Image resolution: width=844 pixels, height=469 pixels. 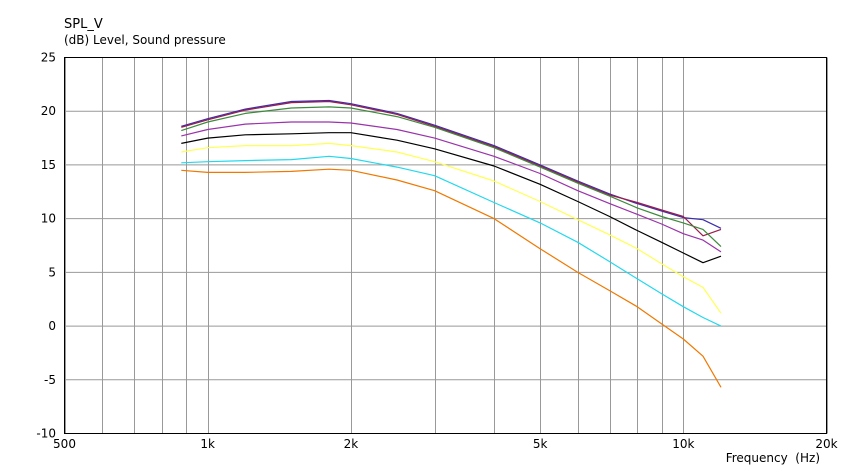 What do you see at coordinates (351, 444) in the screenshot?
I see `x-tick-label: 2k` at bounding box center [351, 444].